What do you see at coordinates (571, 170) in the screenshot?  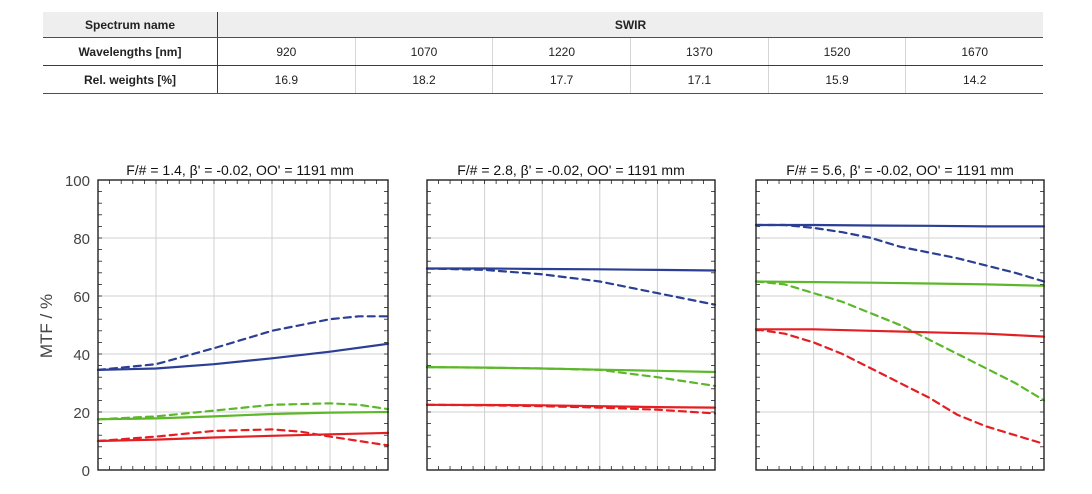 I see `chart-title: F/# = 2.8, β' = -0.02, OO' = 1191 mm` at bounding box center [571, 170].